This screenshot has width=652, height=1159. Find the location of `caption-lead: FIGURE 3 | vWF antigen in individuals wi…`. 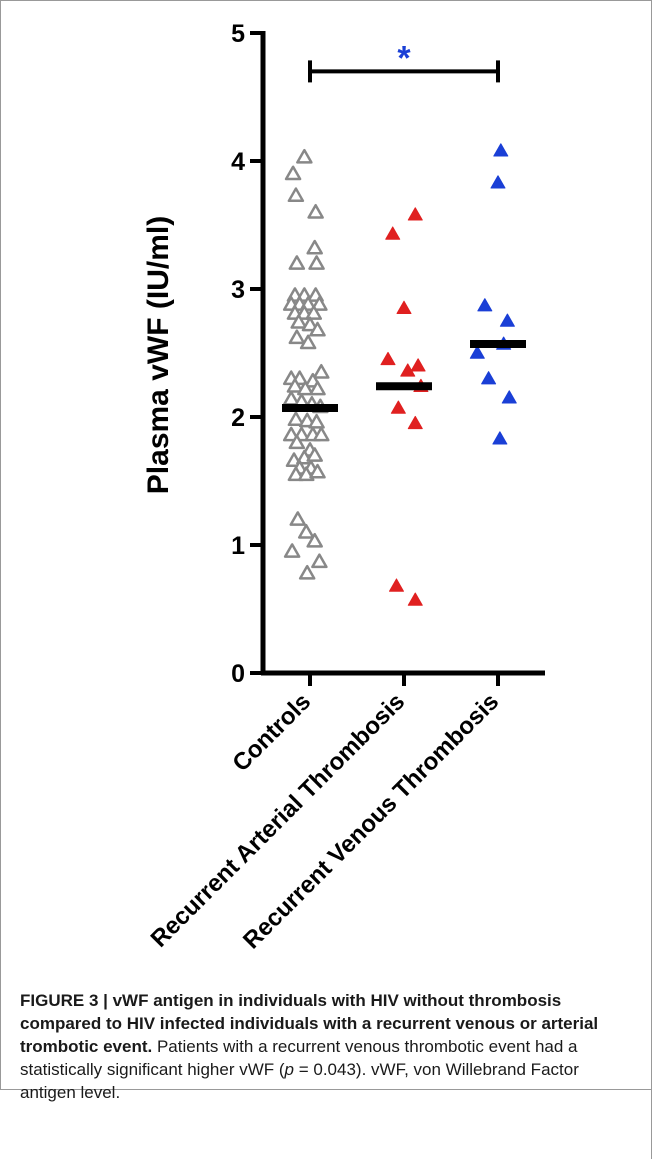

caption-lead: FIGURE 3 | vWF antigen in individuals wi… is located at coordinates (309, 1023).